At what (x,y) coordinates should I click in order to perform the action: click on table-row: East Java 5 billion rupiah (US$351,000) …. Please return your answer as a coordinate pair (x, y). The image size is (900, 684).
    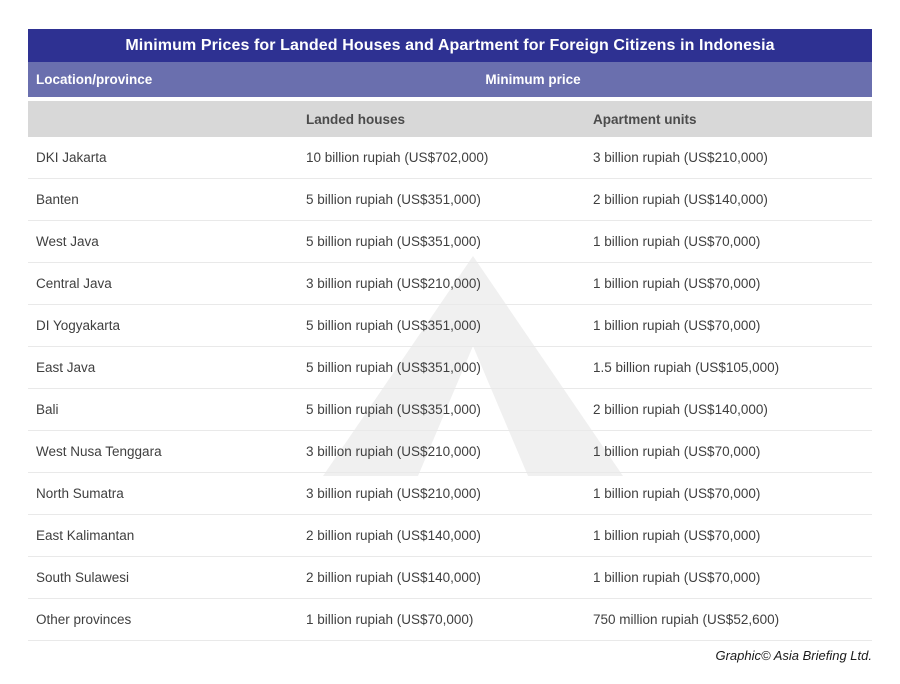
    Looking at the image, I should click on (450, 368).